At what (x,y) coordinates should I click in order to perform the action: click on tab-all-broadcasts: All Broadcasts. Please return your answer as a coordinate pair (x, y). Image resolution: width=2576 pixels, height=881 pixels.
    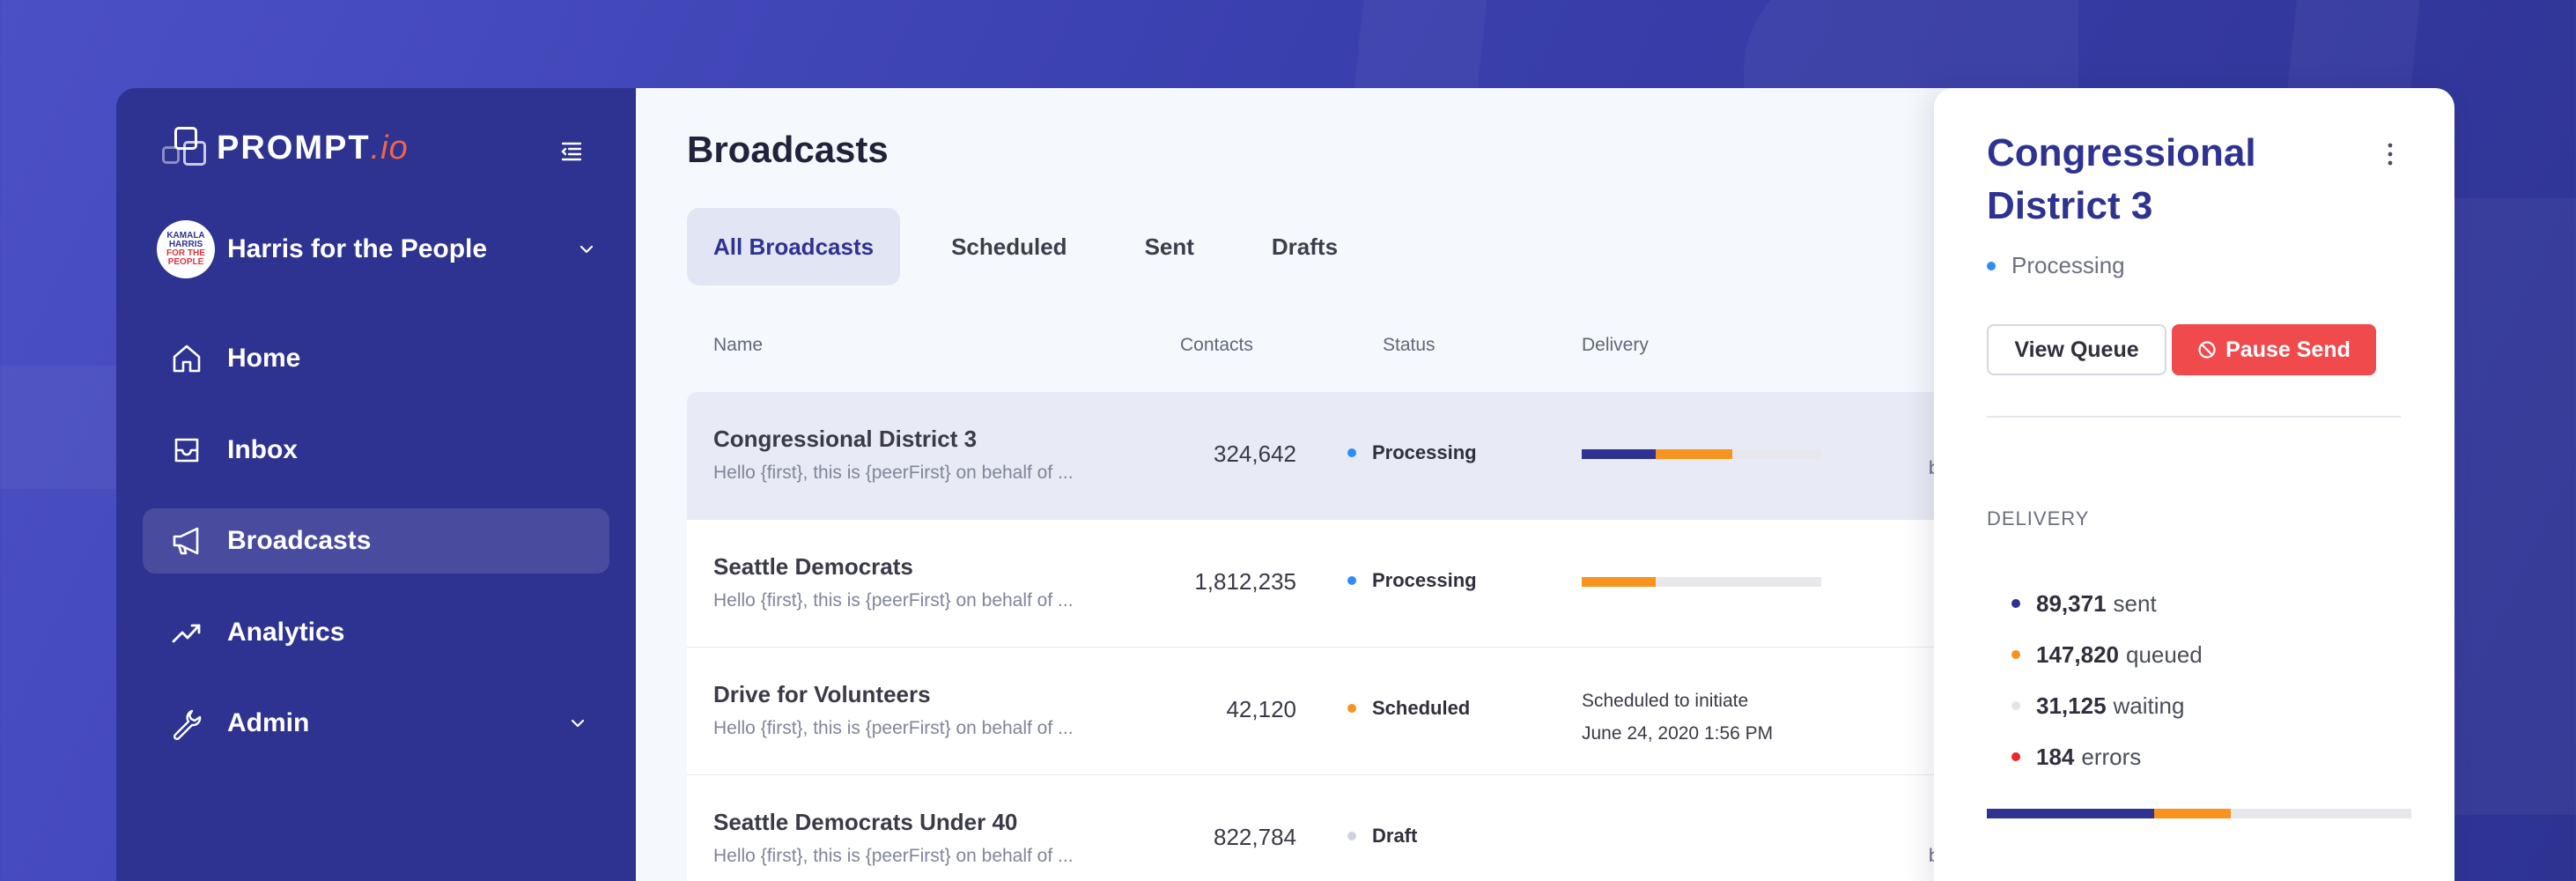
    Looking at the image, I should click on (794, 246).